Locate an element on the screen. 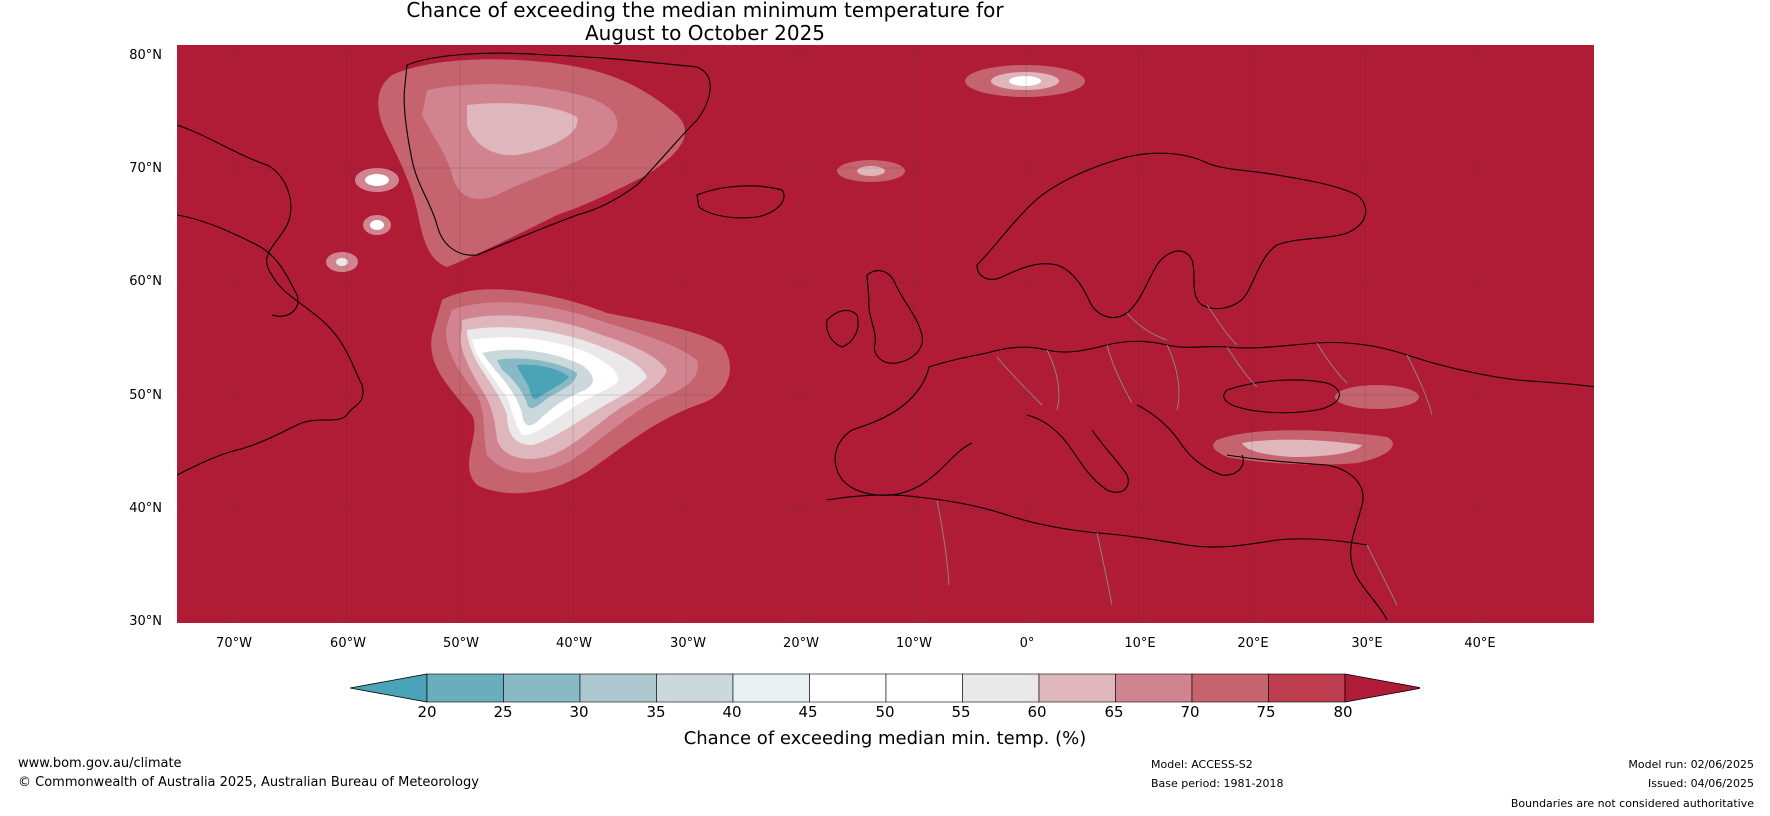  greenland-probability-contours is located at coordinates (532, 163).